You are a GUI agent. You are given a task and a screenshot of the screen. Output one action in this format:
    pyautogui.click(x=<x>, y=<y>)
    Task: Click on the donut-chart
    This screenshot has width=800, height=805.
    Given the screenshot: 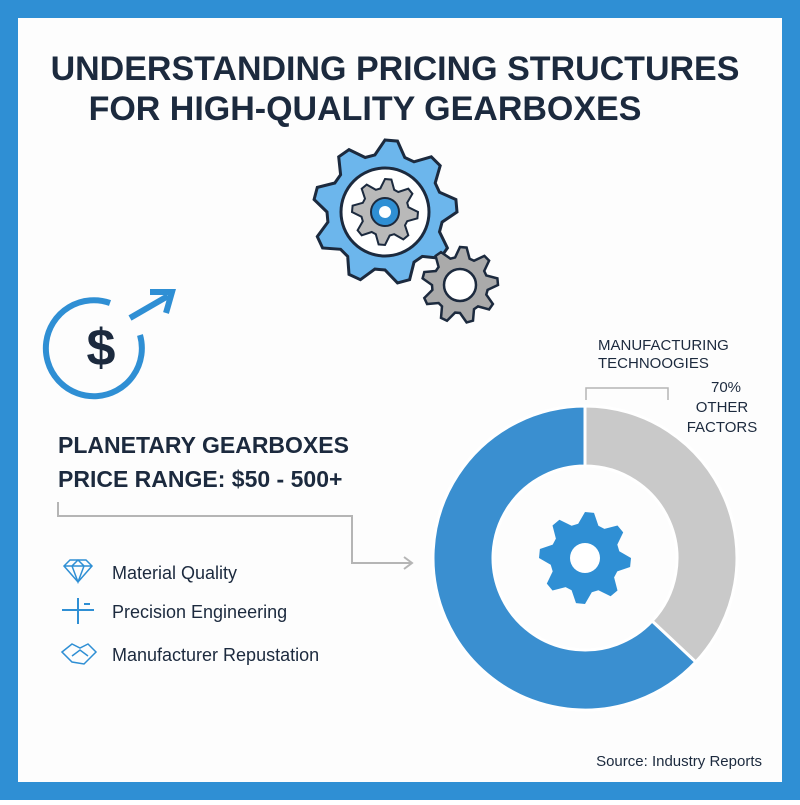 What is the action you would take?
    pyautogui.click(x=585, y=558)
    